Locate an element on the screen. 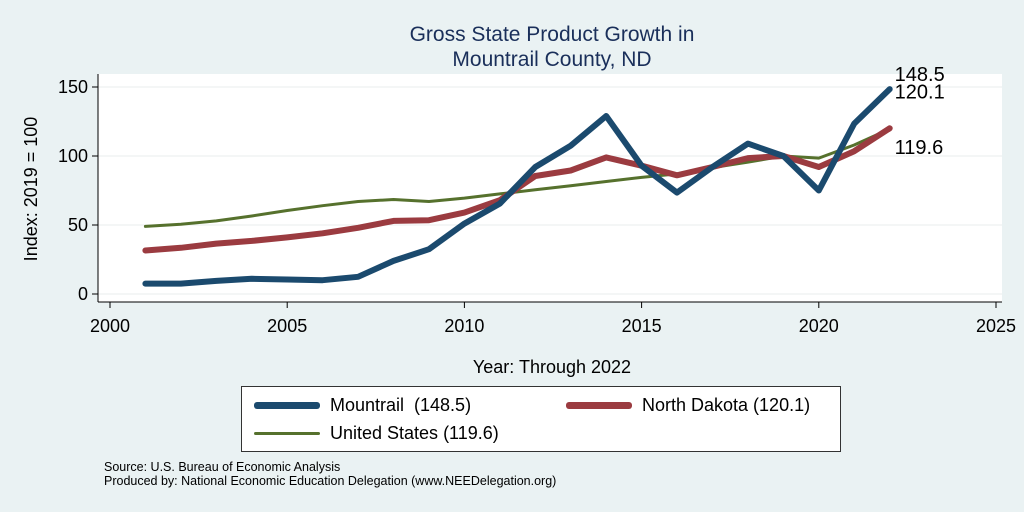 The width and height of the screenshot is (1024, 512). y-tick-label: 0 is located at coordinates (83, 294).